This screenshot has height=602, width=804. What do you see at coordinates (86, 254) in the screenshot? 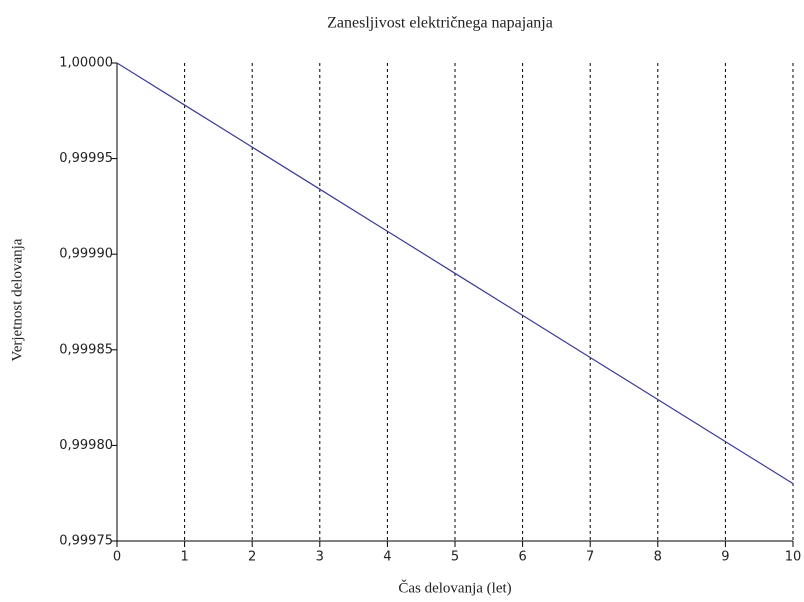
I see `y-tick-label: 0,99990` at bounding box center [86, 254].